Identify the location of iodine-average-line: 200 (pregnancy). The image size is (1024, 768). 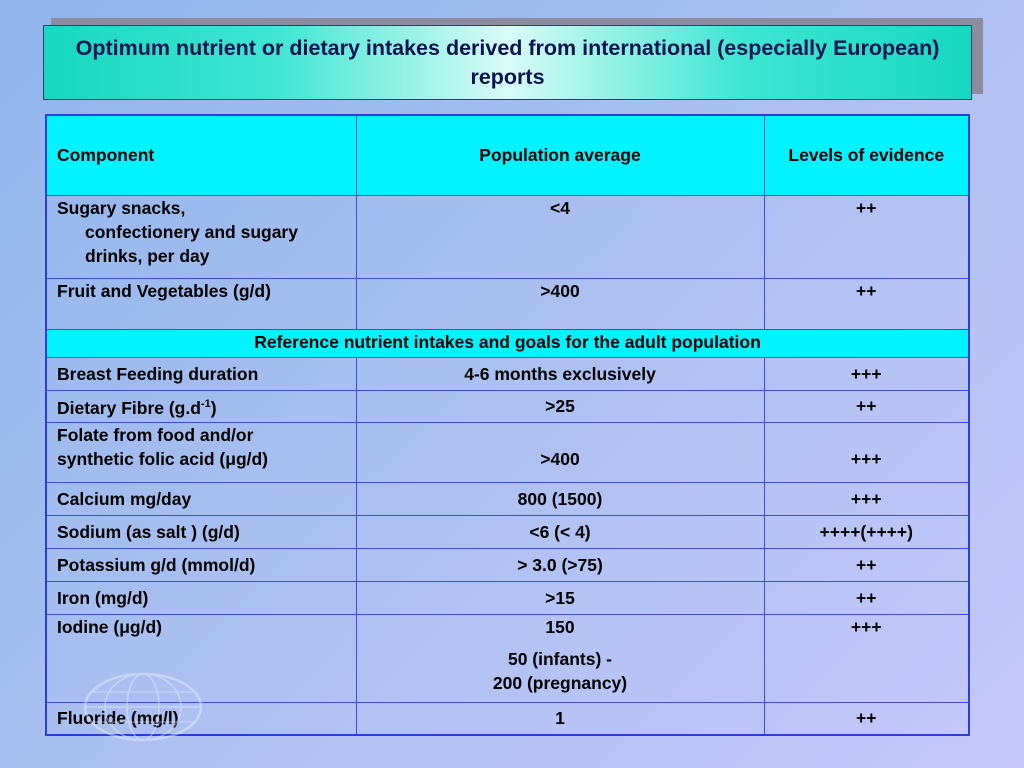
(560, 682).